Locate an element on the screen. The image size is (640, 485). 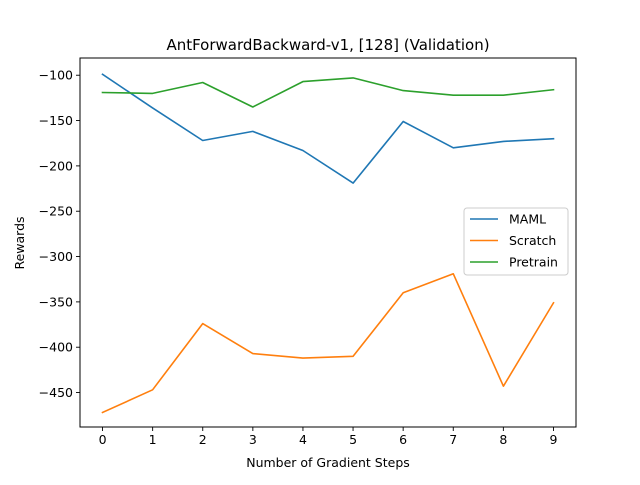
legend-items: MAML Scratch Pretrain is located at coordinates (514, 241).